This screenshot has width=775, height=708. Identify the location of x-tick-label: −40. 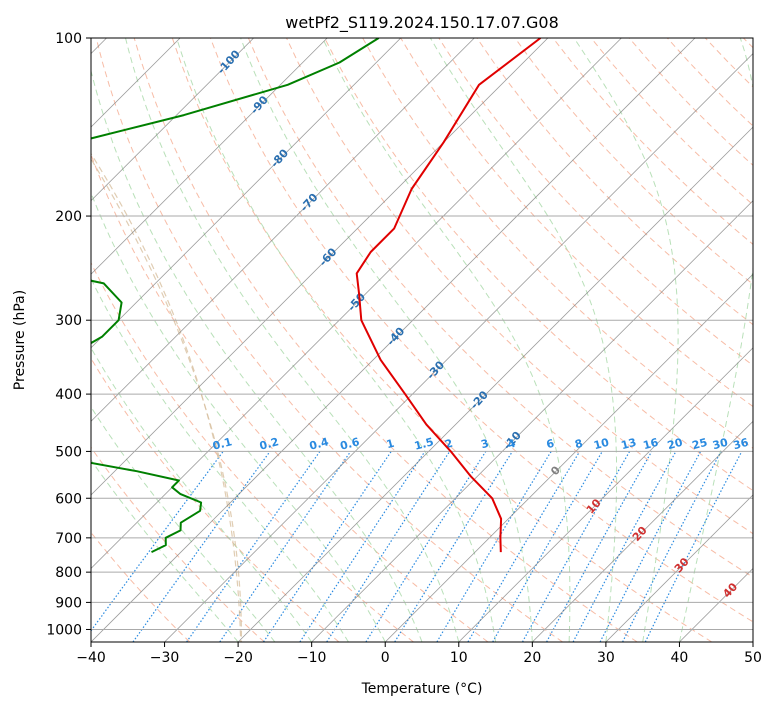
(91, 658).